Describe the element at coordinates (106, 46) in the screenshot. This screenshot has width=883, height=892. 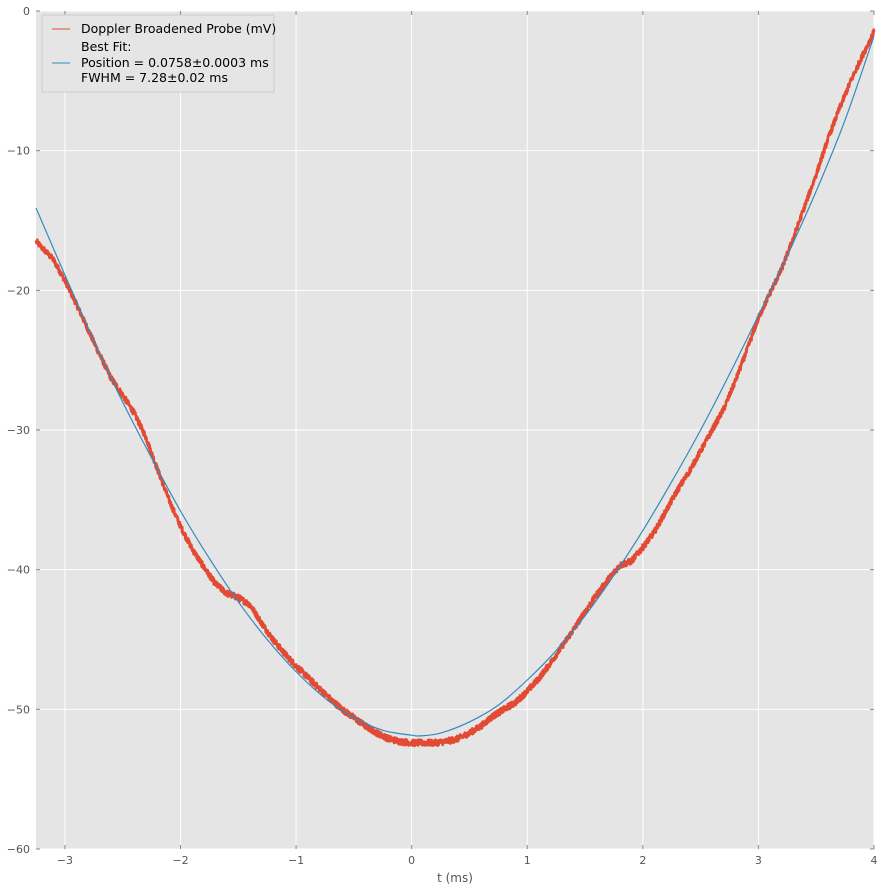
I see `legend-label-fit-title: Best Fit:` at that location.